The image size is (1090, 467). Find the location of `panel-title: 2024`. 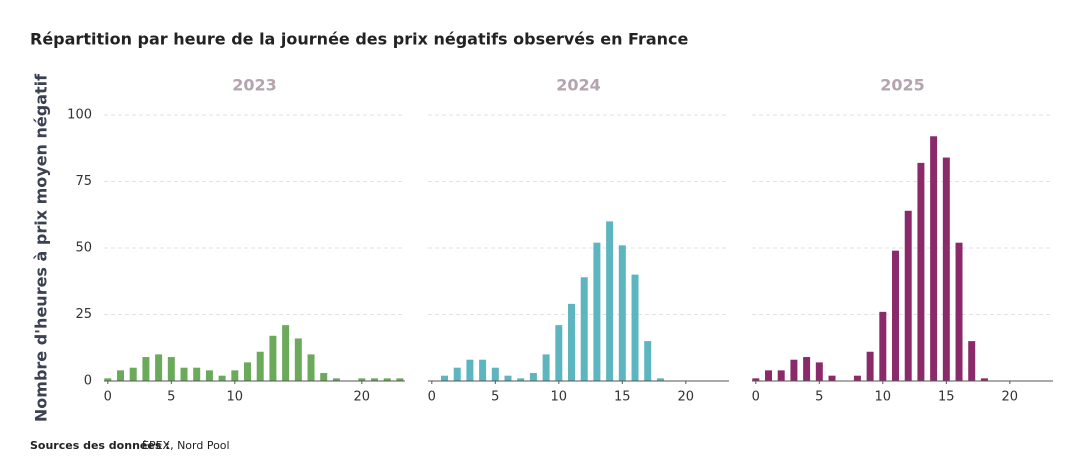

panel-title: 2024 is located at coordinates (578, 85).